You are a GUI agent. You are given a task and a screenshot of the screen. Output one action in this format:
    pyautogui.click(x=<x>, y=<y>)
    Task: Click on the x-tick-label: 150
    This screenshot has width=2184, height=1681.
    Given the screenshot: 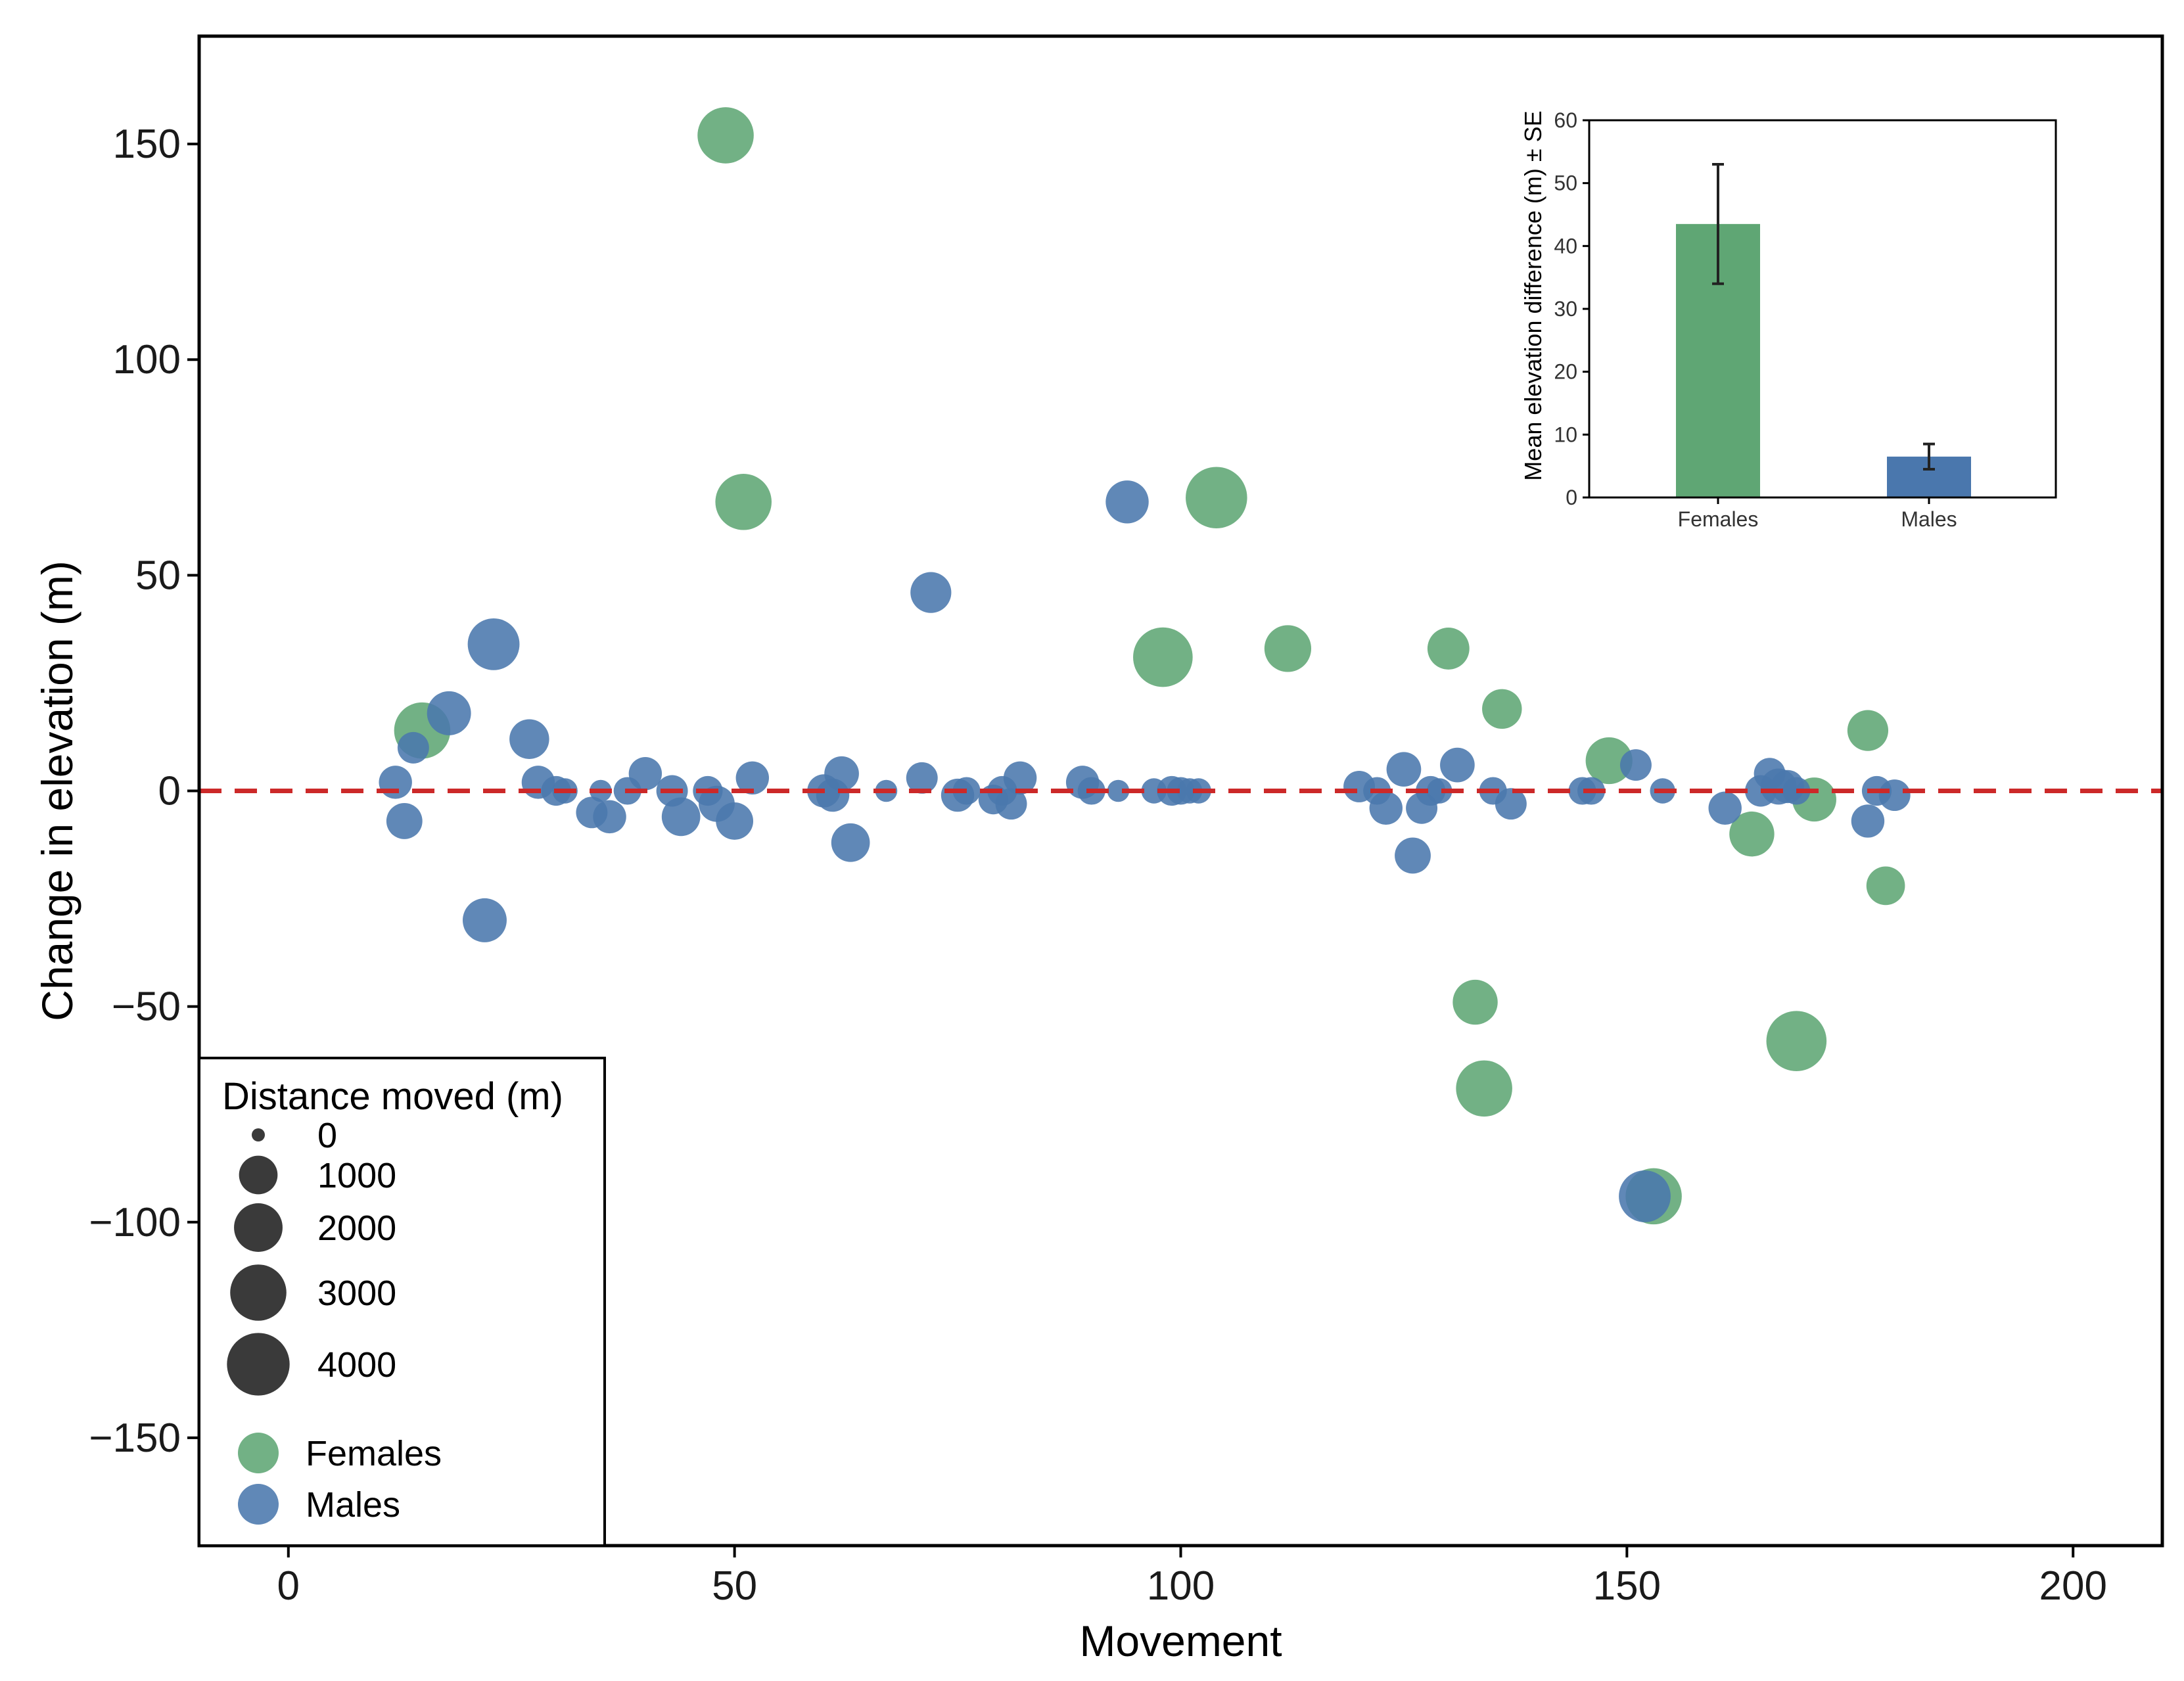 What is the action you would take?
    pyautogui.click(x=1627, y=1586)
    